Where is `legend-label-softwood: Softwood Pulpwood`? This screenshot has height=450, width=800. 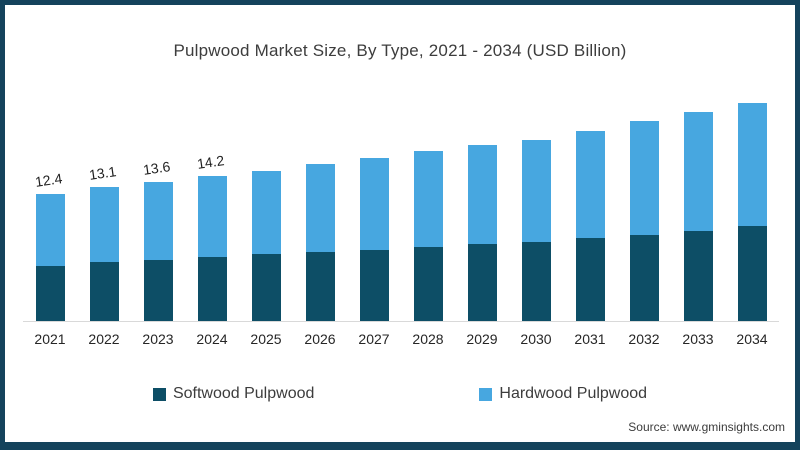 legend-label-softwood: Softwood Pulpwood is located at coordinates (243, 393).